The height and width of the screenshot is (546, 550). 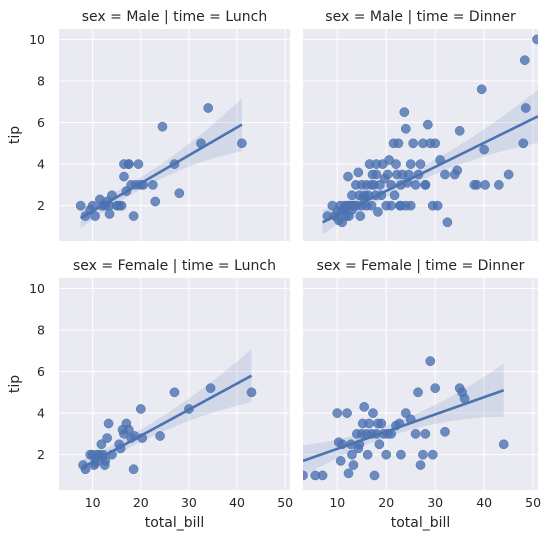 What do you see at coordinates (484, 502) in the screenshot?
I see `x-tick-label: 40` at bounding box center [484, 502].